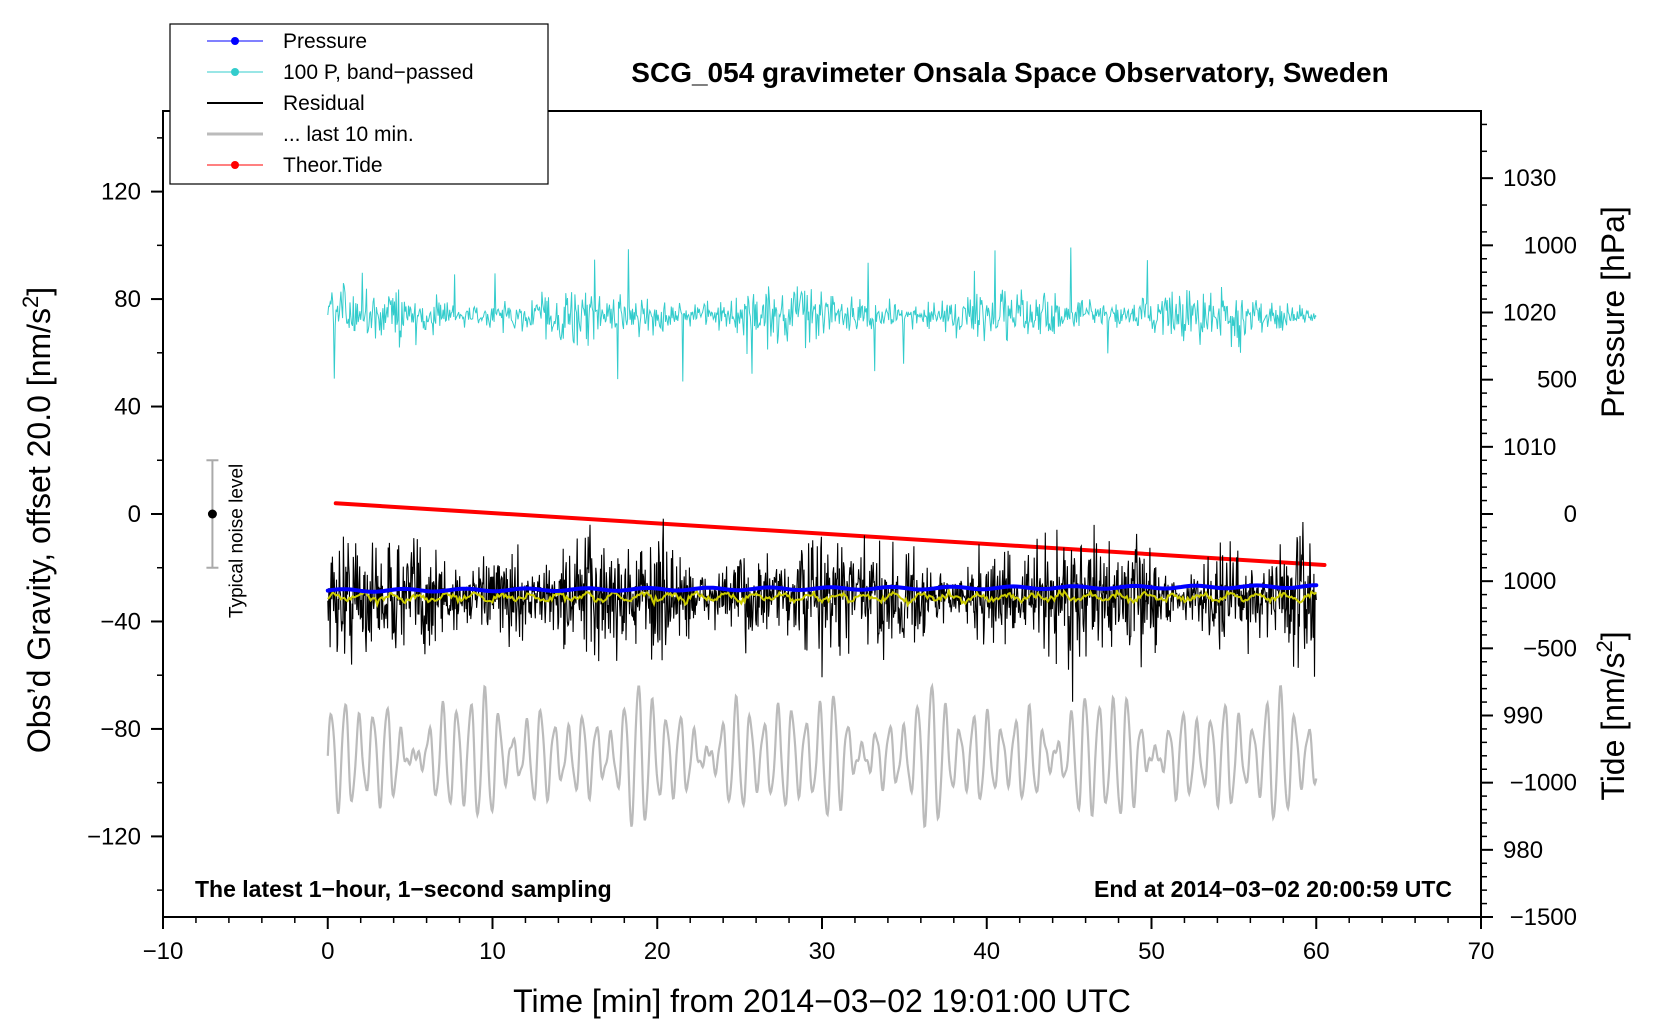  Describe the element at coordinates (1543, 783) in the screenshot. I see `tide-tick-label: −1000` at that location.